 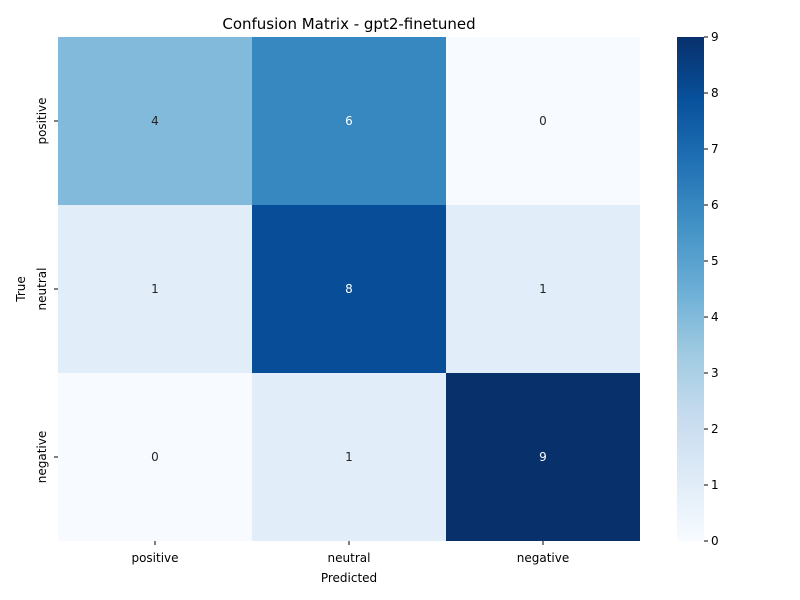 I want to click on y-tick-label-negative: negative, so click(x=42, y=457).